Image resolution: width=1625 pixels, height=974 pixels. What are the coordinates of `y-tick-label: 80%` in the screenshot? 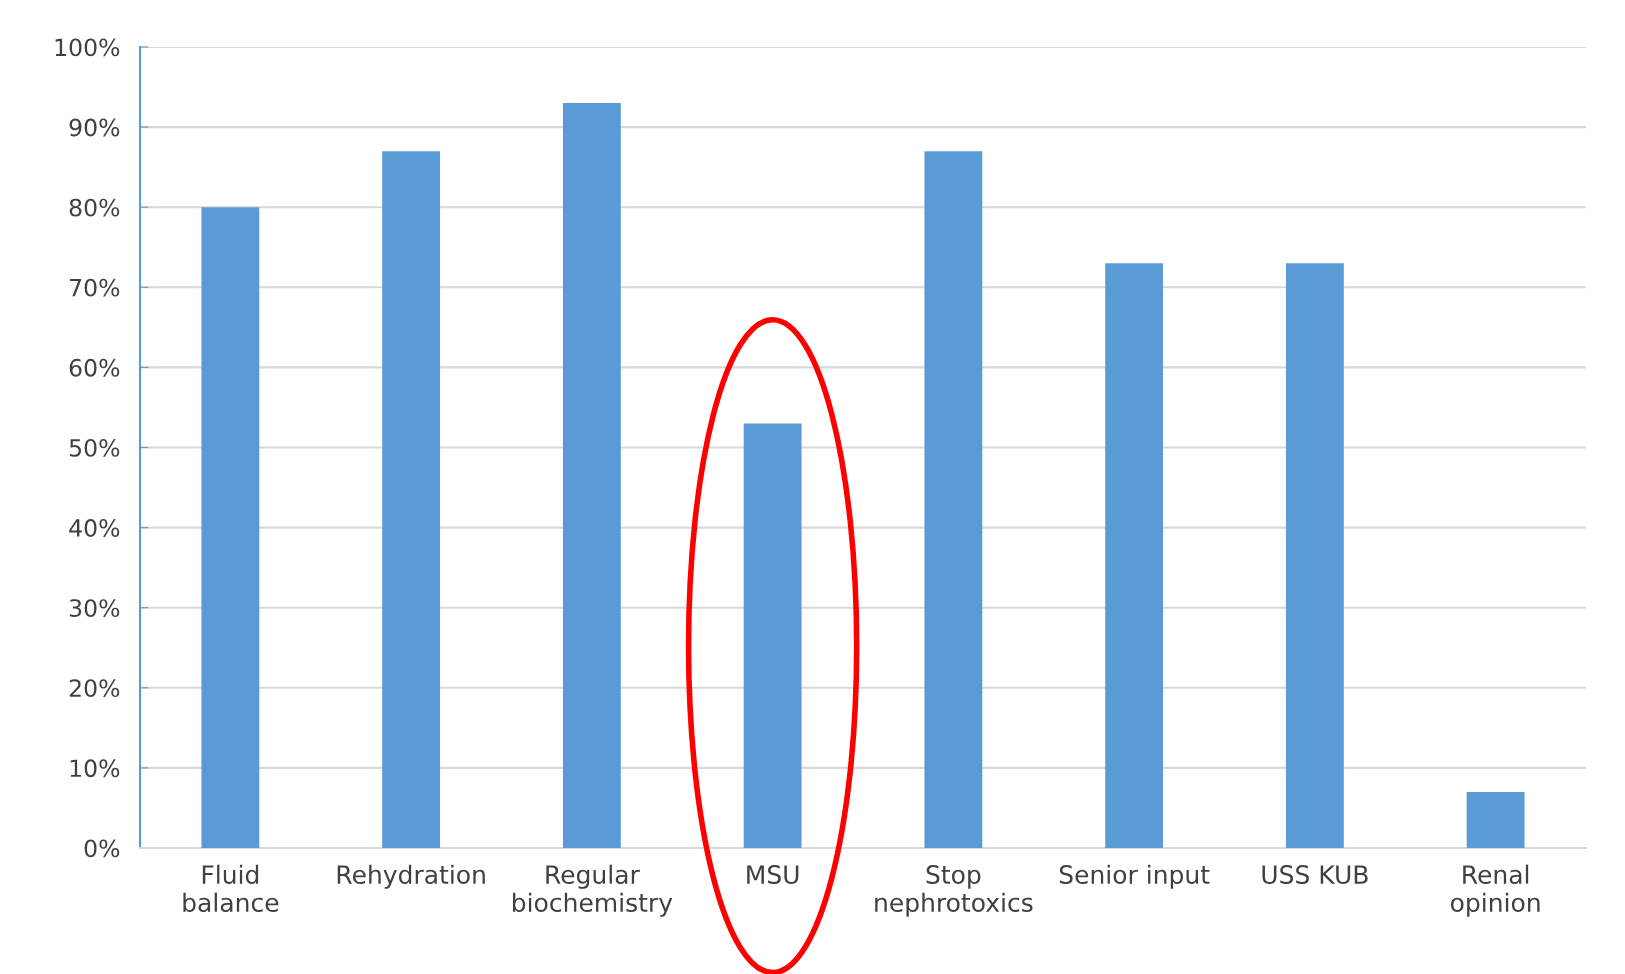 It's located at (94, 207).